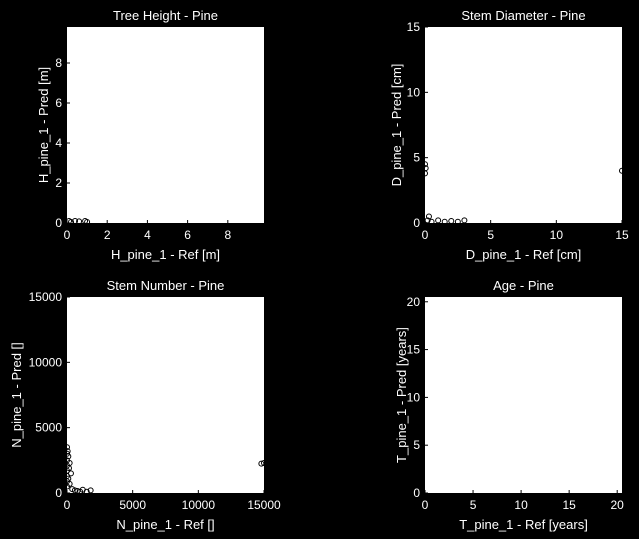 The width and height of the screenshot is (639, 539). Describe the element at coordinates (166, 285) in the screenshot. I see `chart-title: Stem Number - Pine` at that location.